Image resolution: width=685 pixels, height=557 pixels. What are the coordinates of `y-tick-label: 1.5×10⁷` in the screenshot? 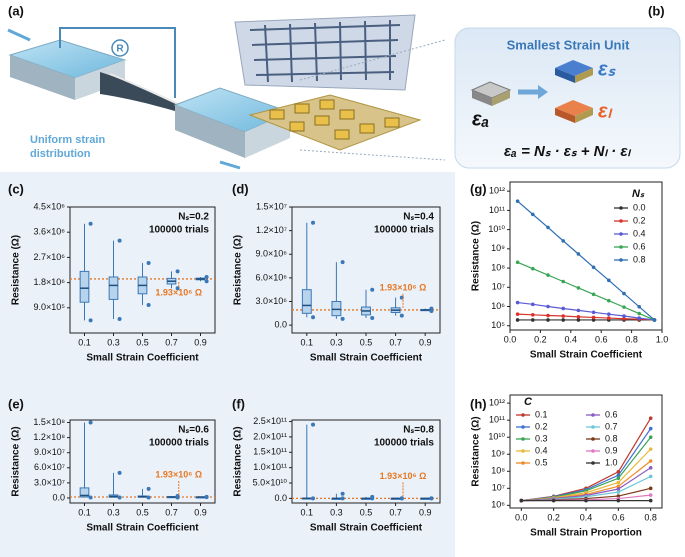 It's located at (271, 206).